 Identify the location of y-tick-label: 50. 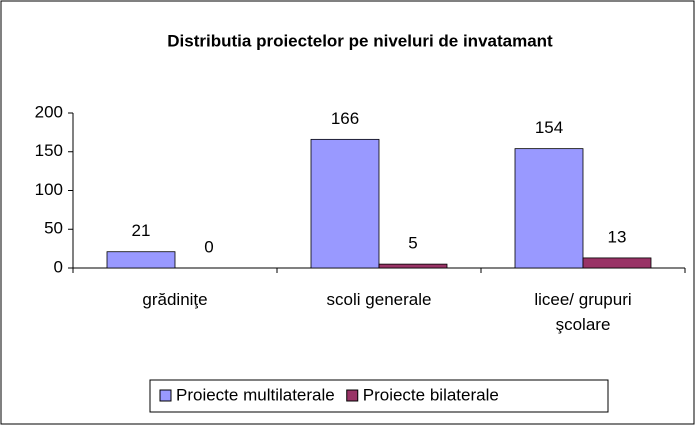
(53, 228).